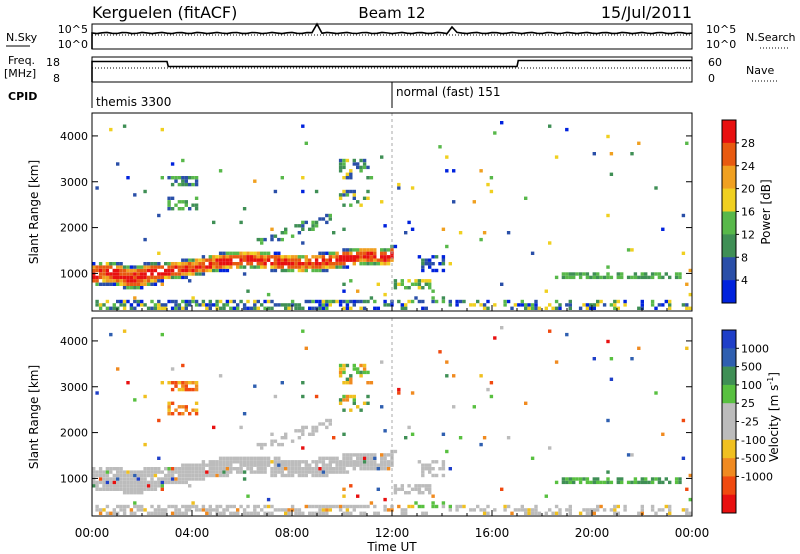 Image resolution: width=800 pixels, height=554 pixels. I want to click on nave-label: Nave, so click(760, 70).